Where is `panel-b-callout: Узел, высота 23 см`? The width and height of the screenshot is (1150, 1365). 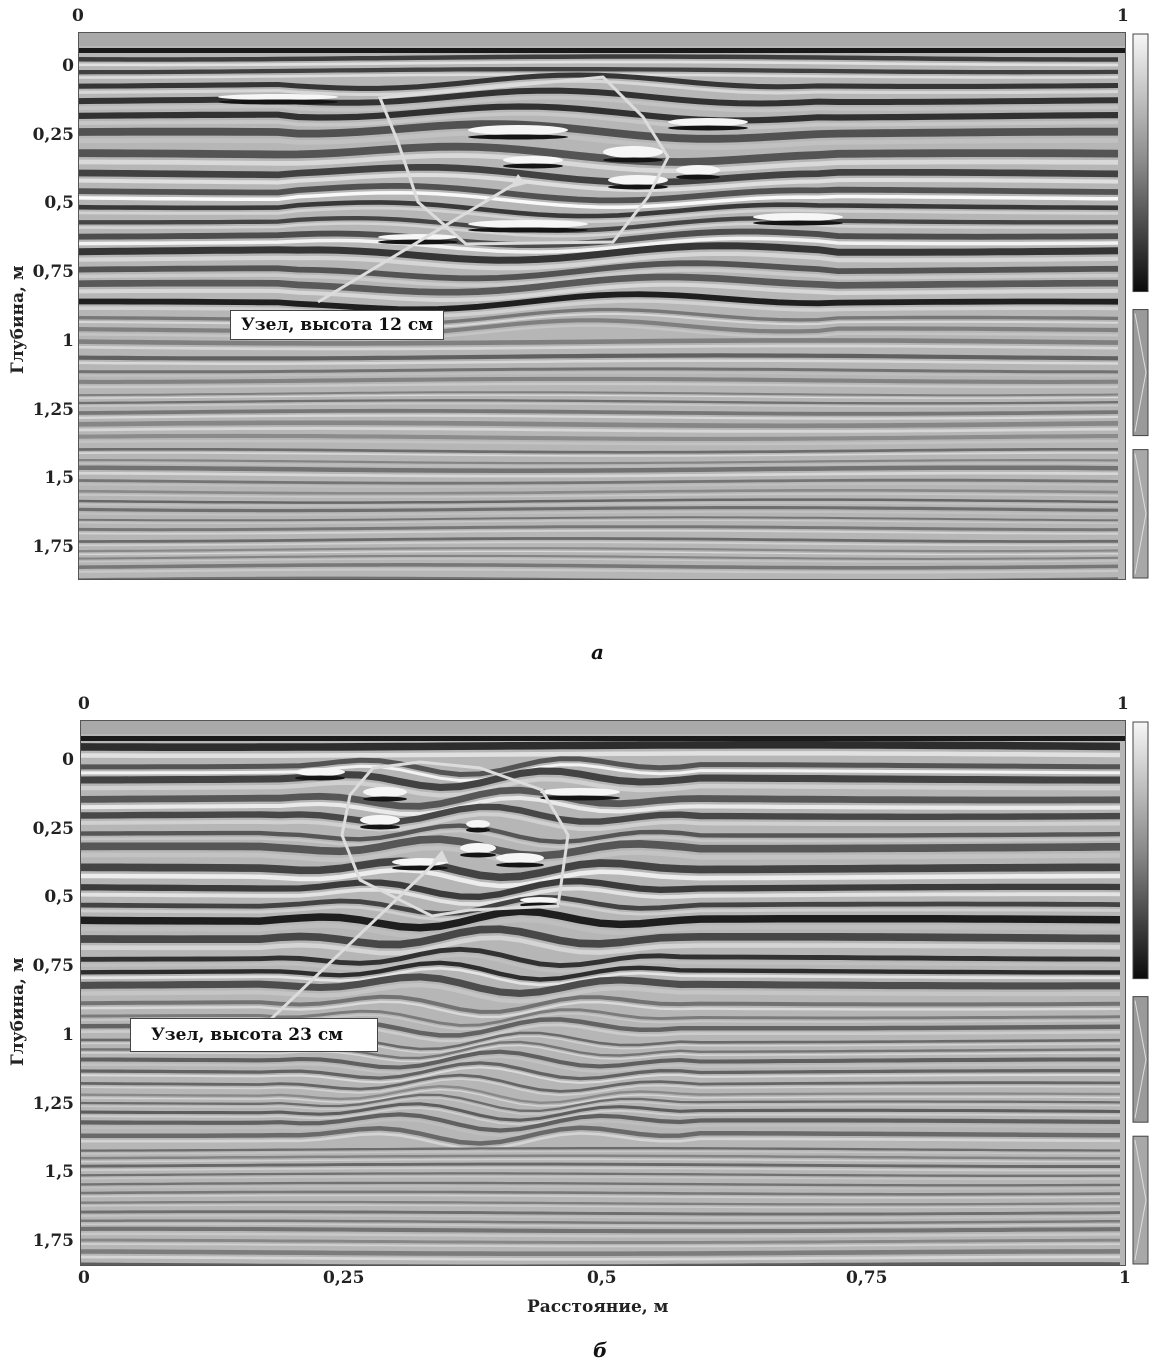
panel-b-callout: Узел, высота 23 см is located at coordinates (254, 1035).